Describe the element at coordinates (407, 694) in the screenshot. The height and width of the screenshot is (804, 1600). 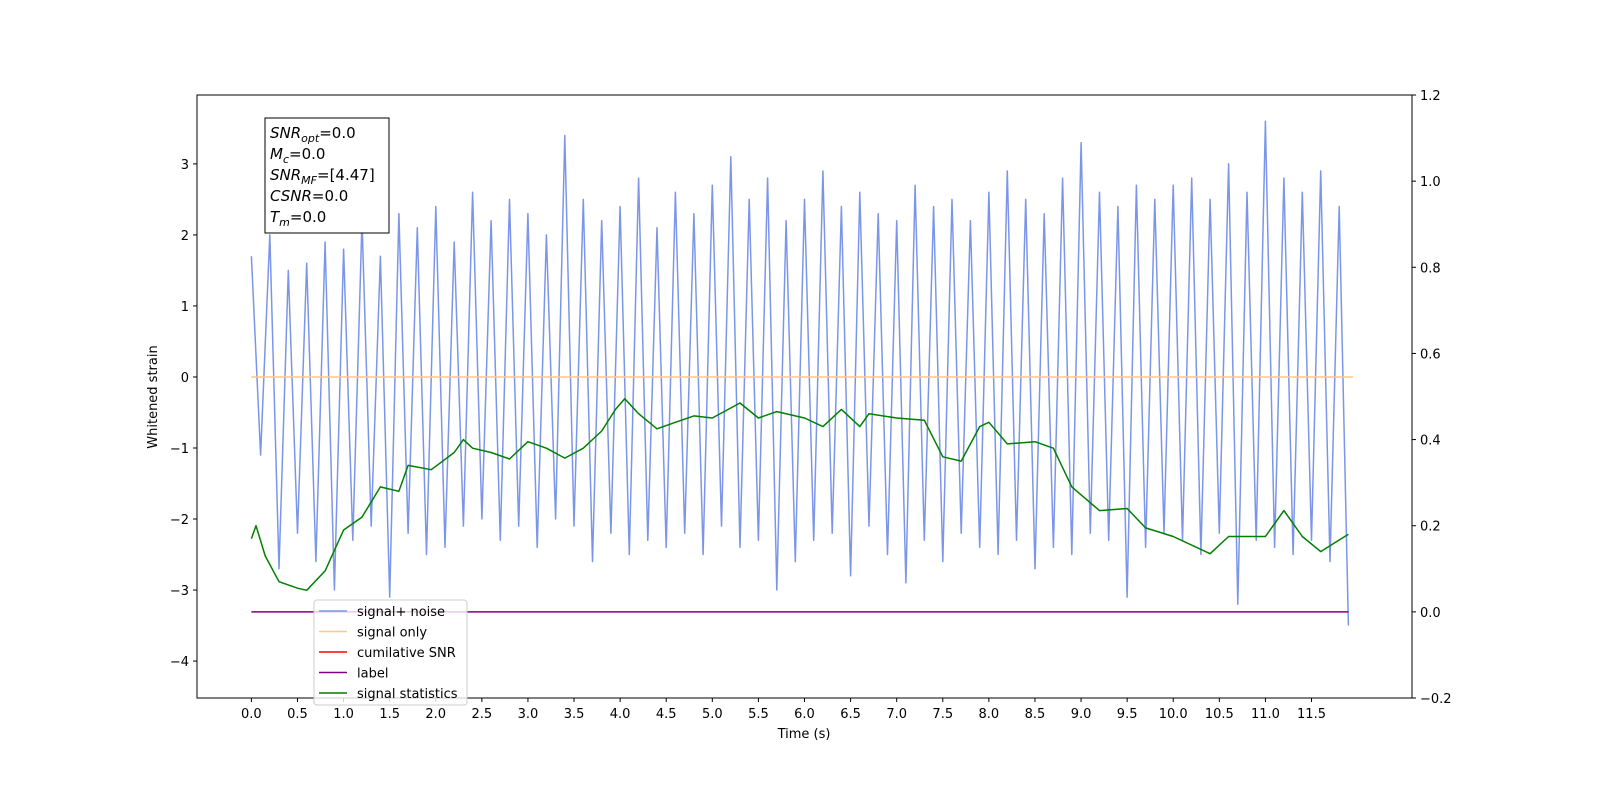
I see `legend-label: signal statistics` at that location.